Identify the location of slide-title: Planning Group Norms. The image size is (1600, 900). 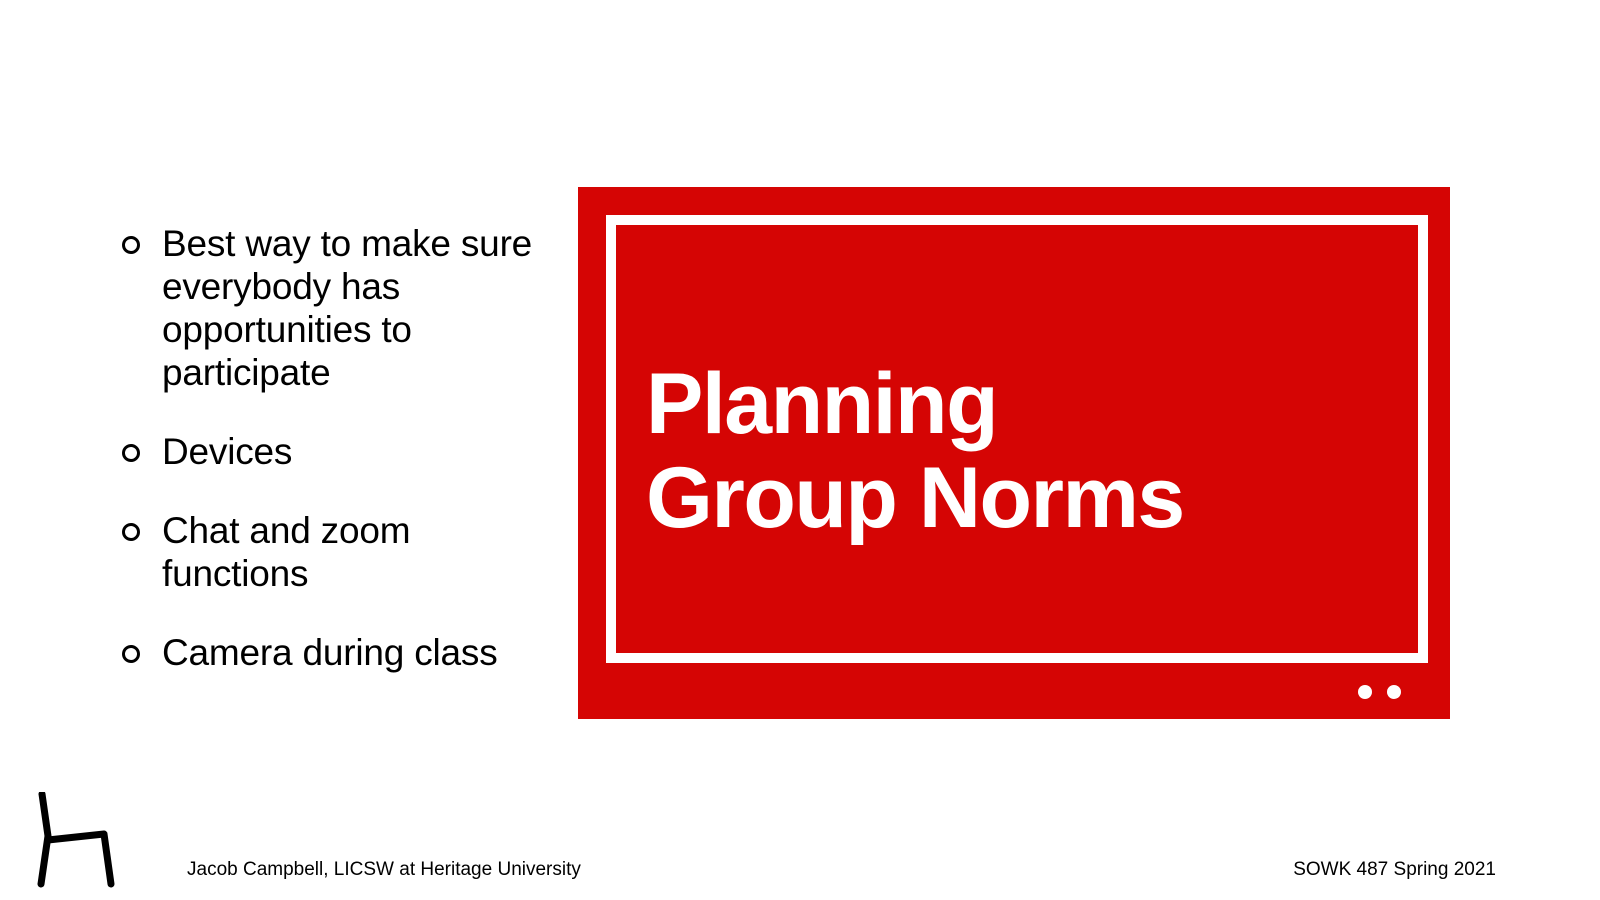
(915, 451).